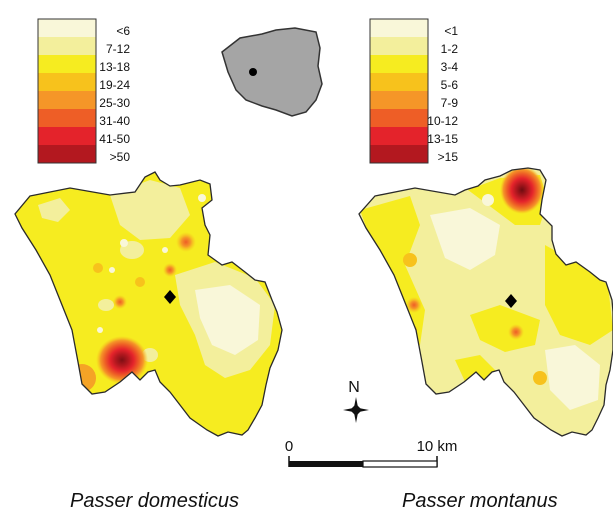 Image resolution: width=613 pixels, height=520 pixels. I want to click on legend-label: 19-24, so click(114, 85).